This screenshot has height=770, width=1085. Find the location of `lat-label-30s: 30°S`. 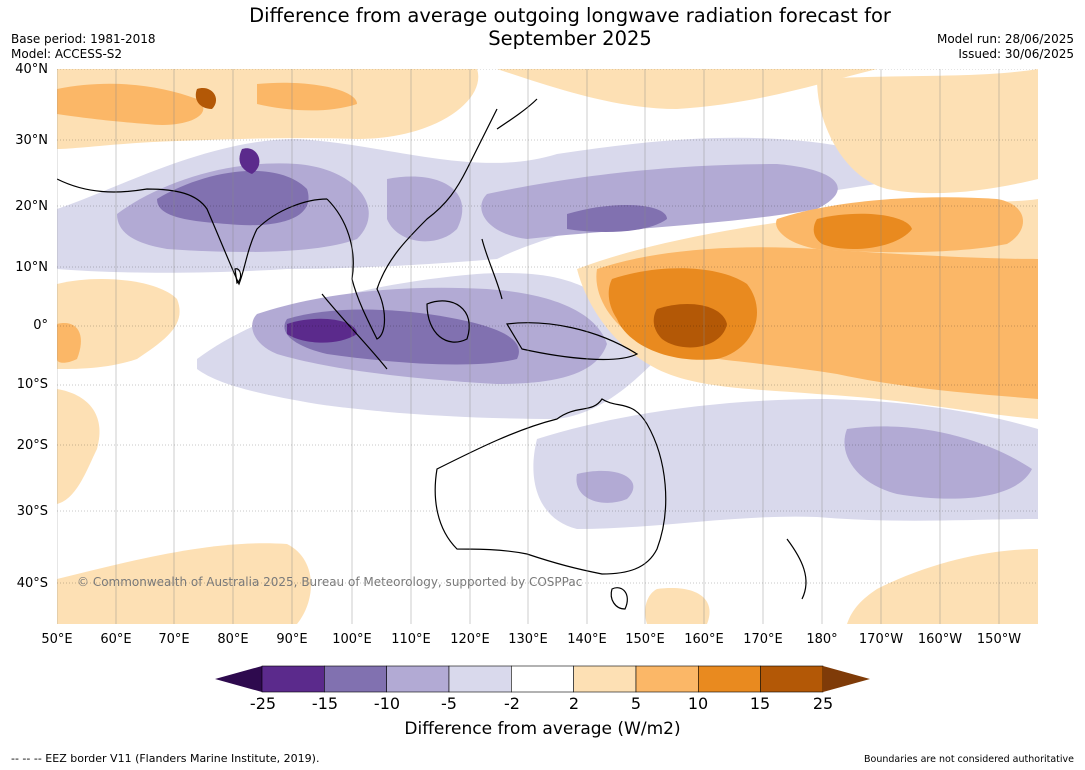

lat-label-30s: 30°S is located at coordinates (32, 511).